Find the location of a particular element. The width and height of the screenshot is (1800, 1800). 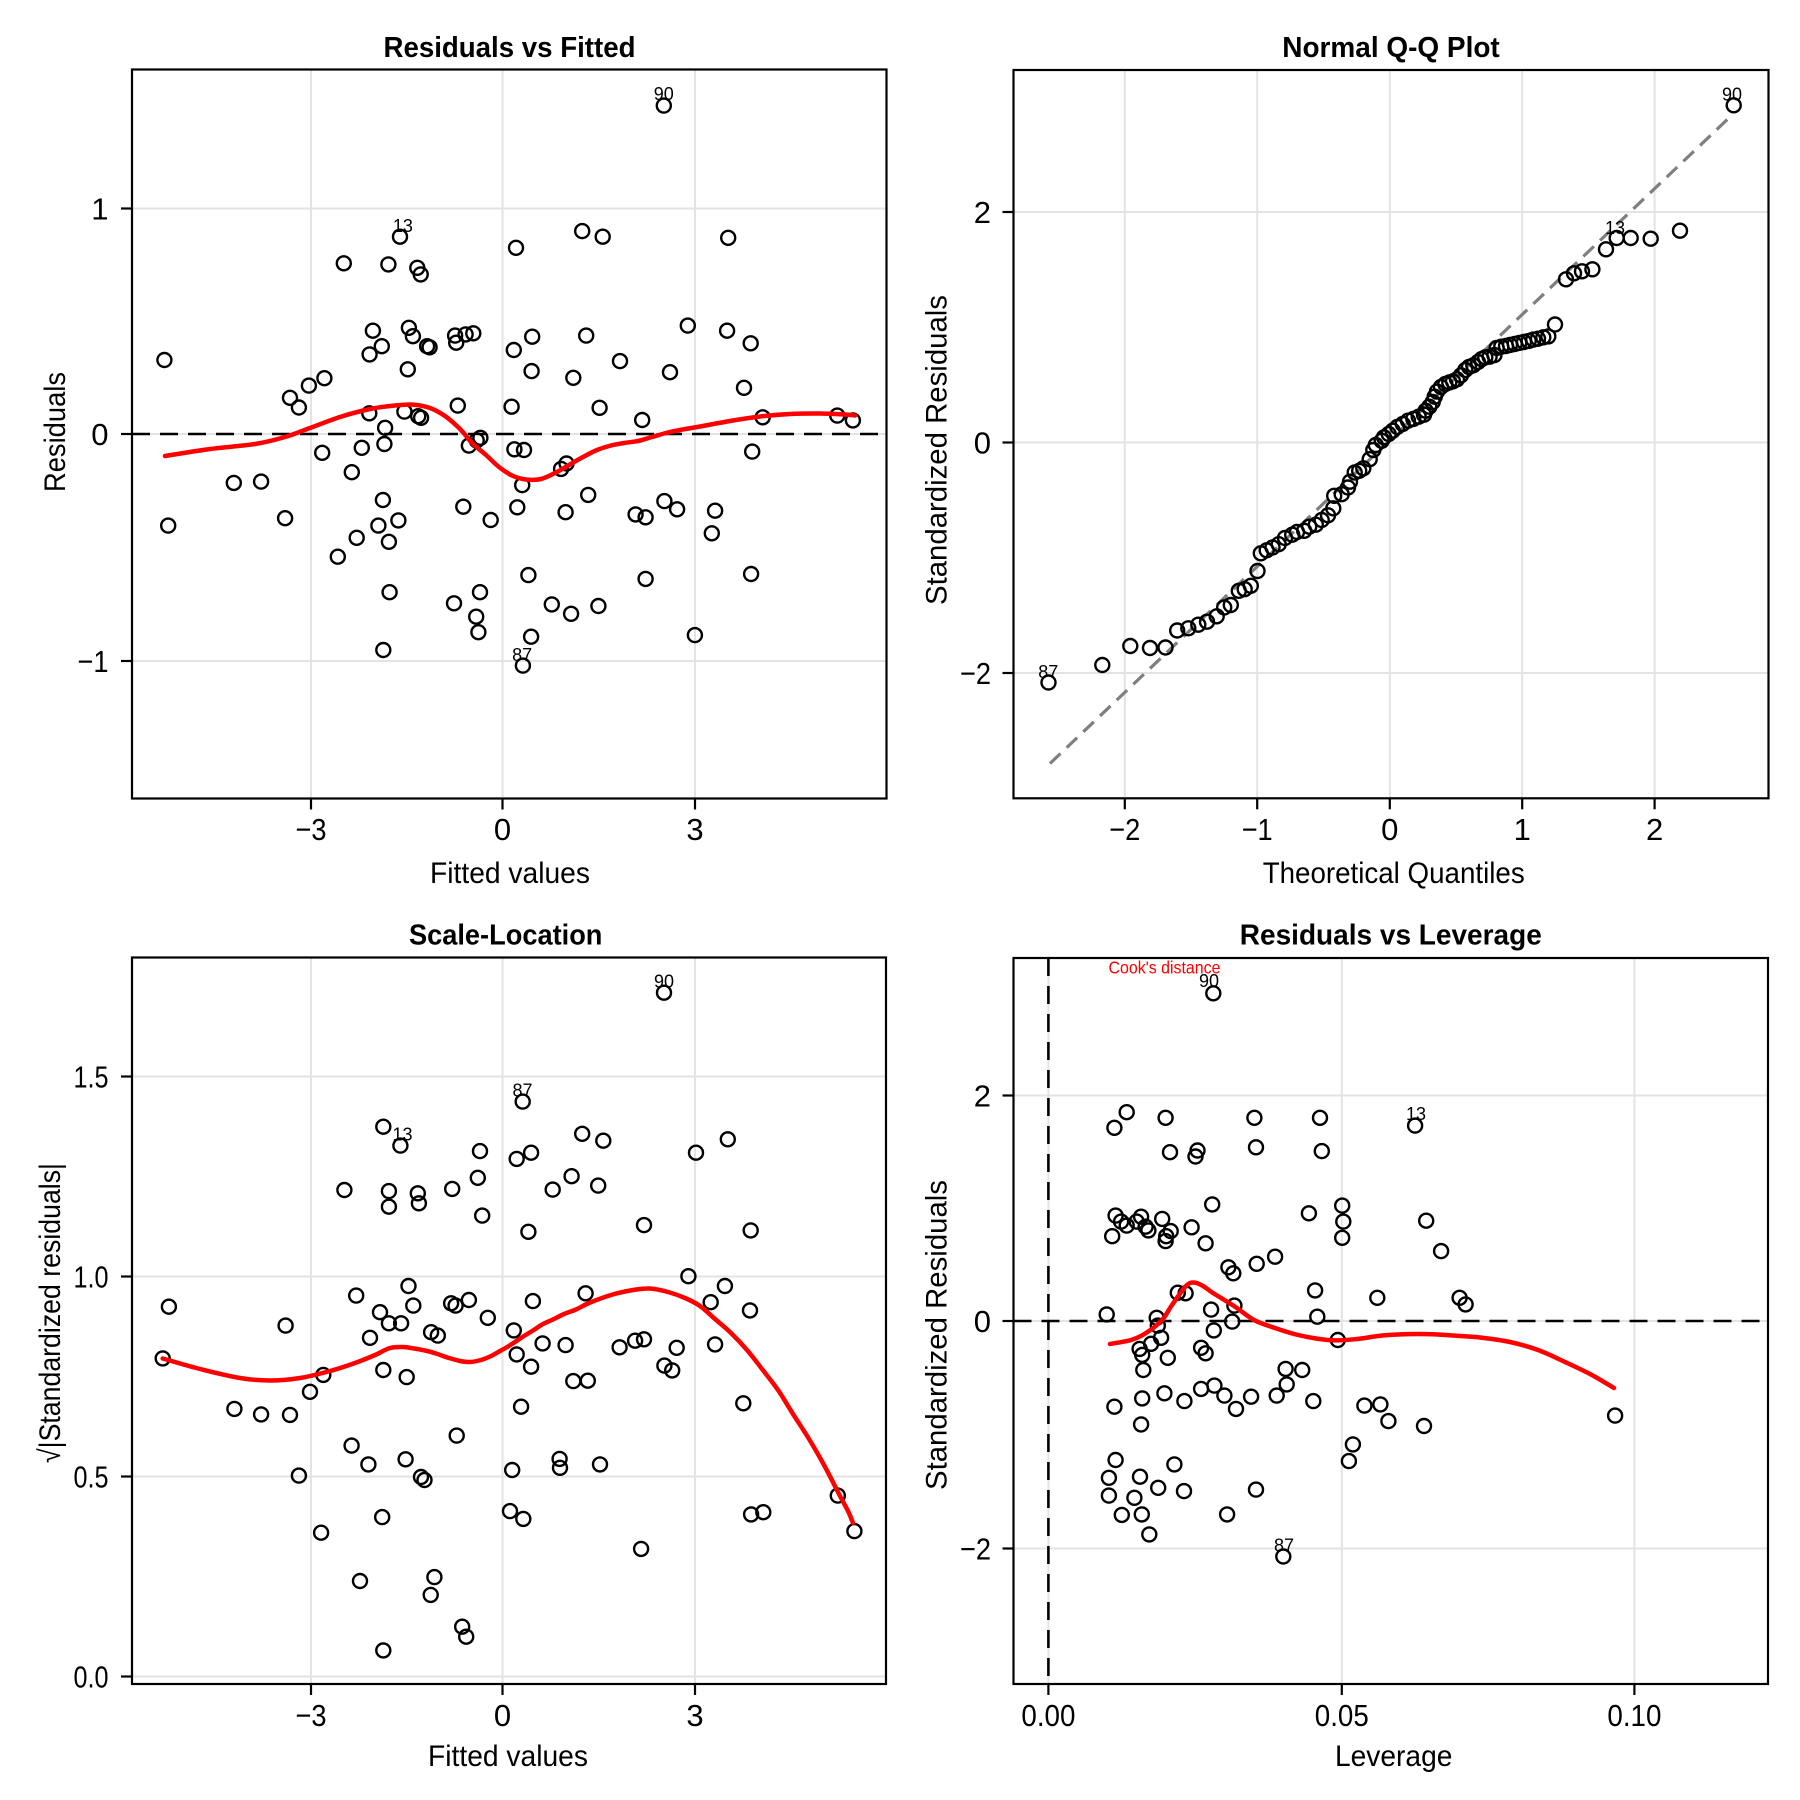

svg-text: Residuals vs Fitted is located at coordinates (510, 48).